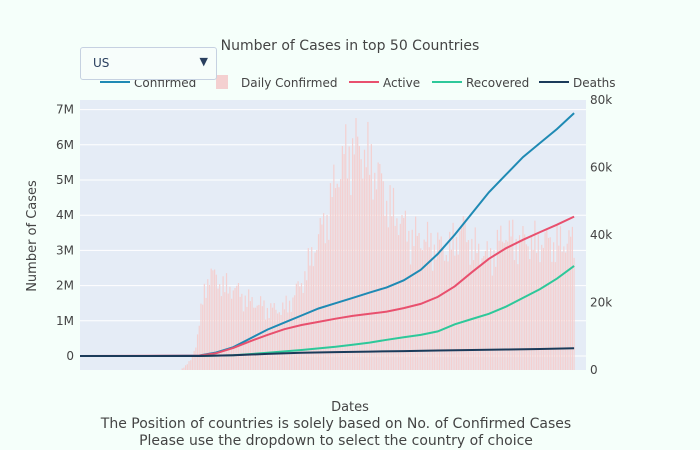  I want to click on chevron-down-icon: ▼, so click(203, 61).